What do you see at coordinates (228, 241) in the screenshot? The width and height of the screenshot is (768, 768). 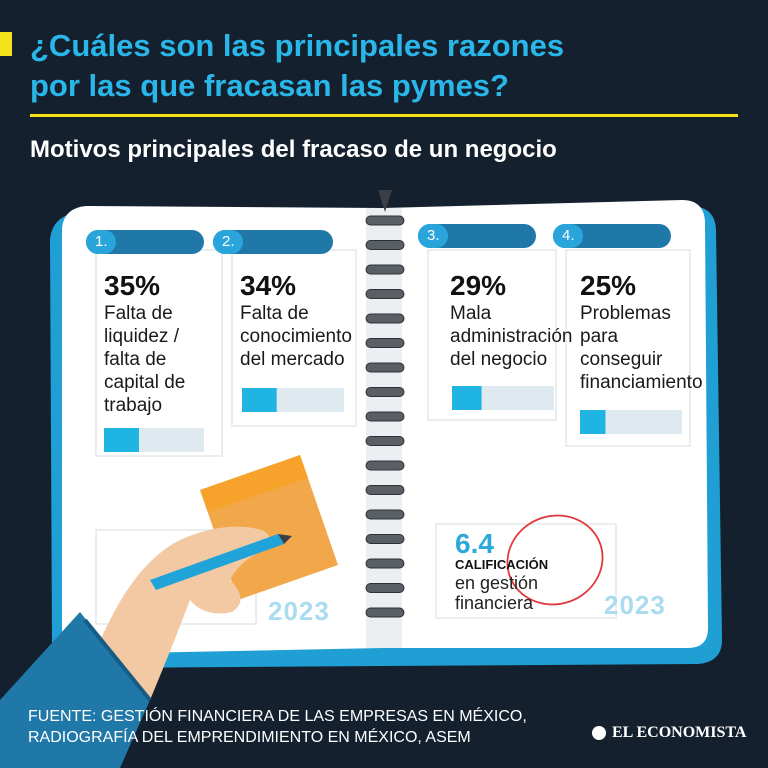 I see `tab-number-2: 2.` at bounding box center [228, 241].